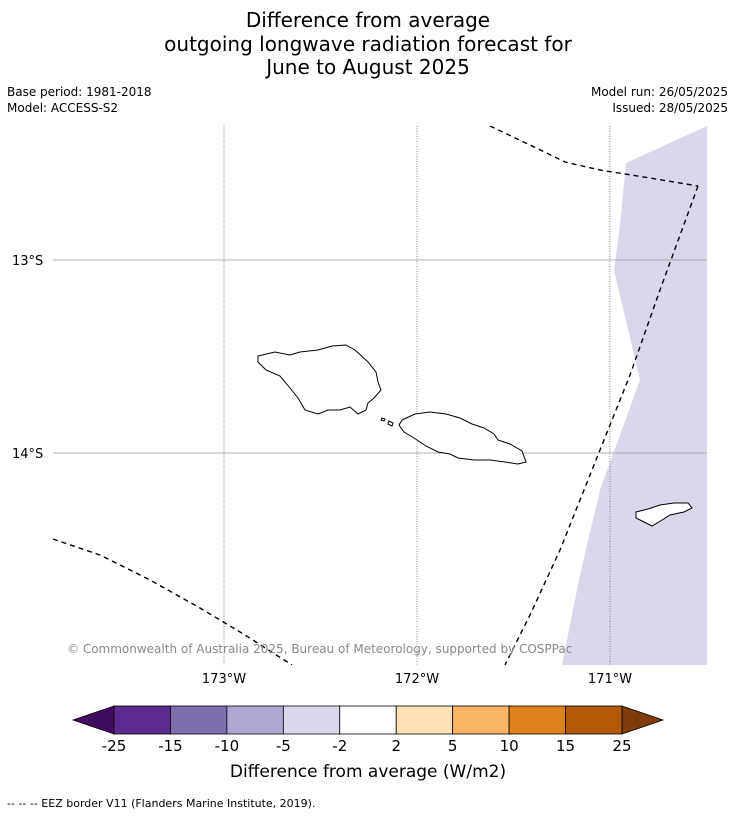 The height and width of the screenshot is (816, 736). I want to click on colorbar-tick-label: -15, so click(170, 746).